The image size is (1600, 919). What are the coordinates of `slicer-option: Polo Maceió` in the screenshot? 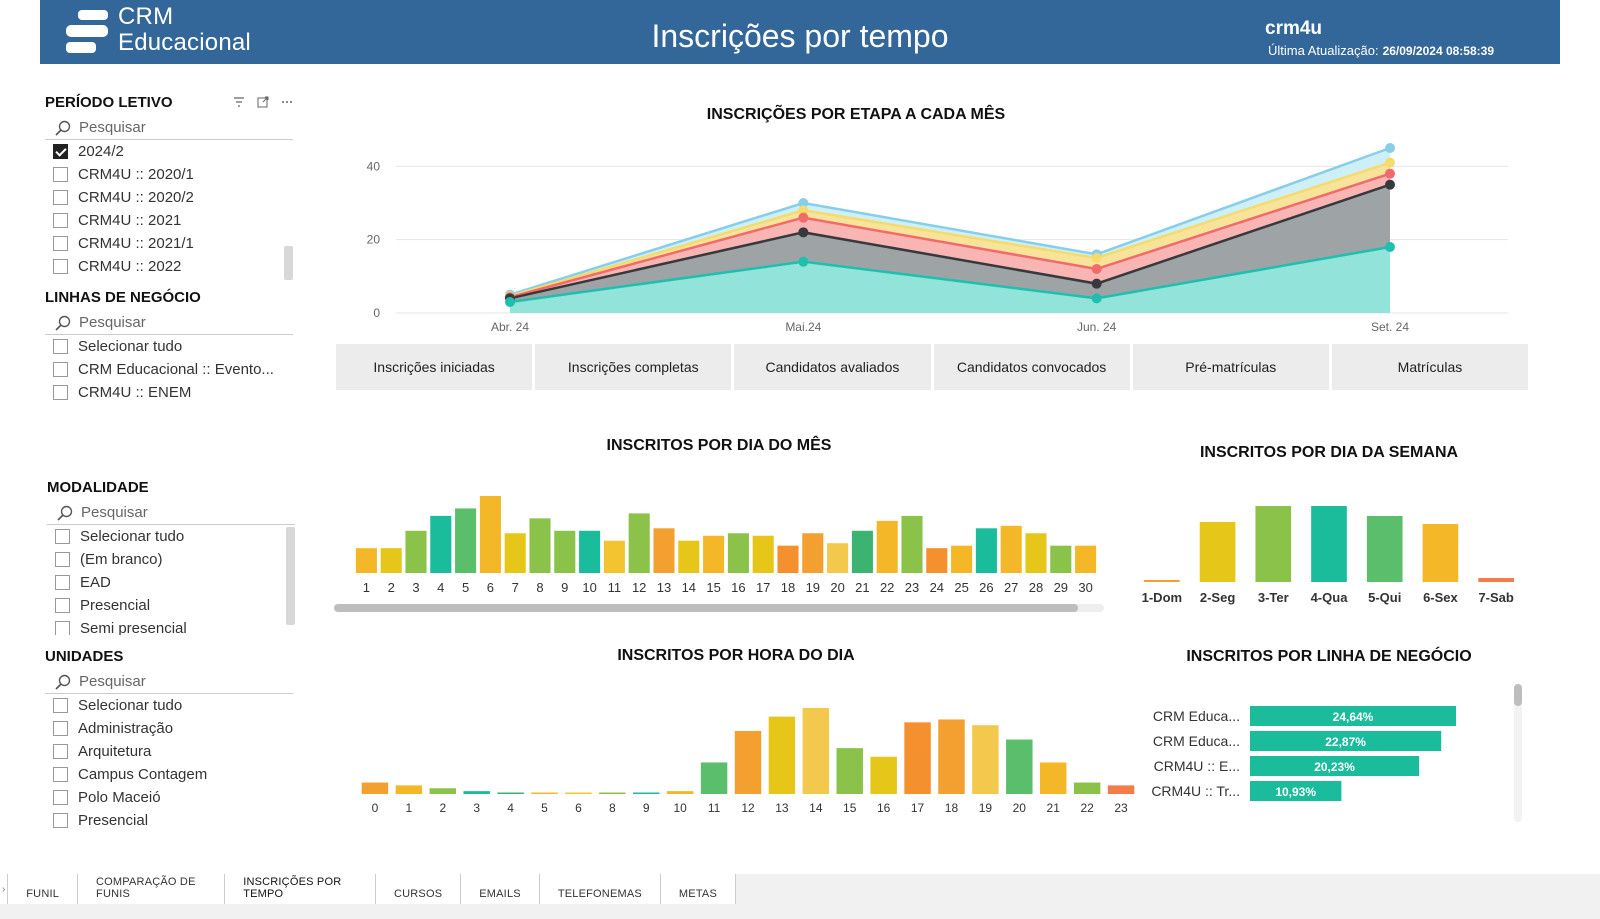 It's located at (169, 797).